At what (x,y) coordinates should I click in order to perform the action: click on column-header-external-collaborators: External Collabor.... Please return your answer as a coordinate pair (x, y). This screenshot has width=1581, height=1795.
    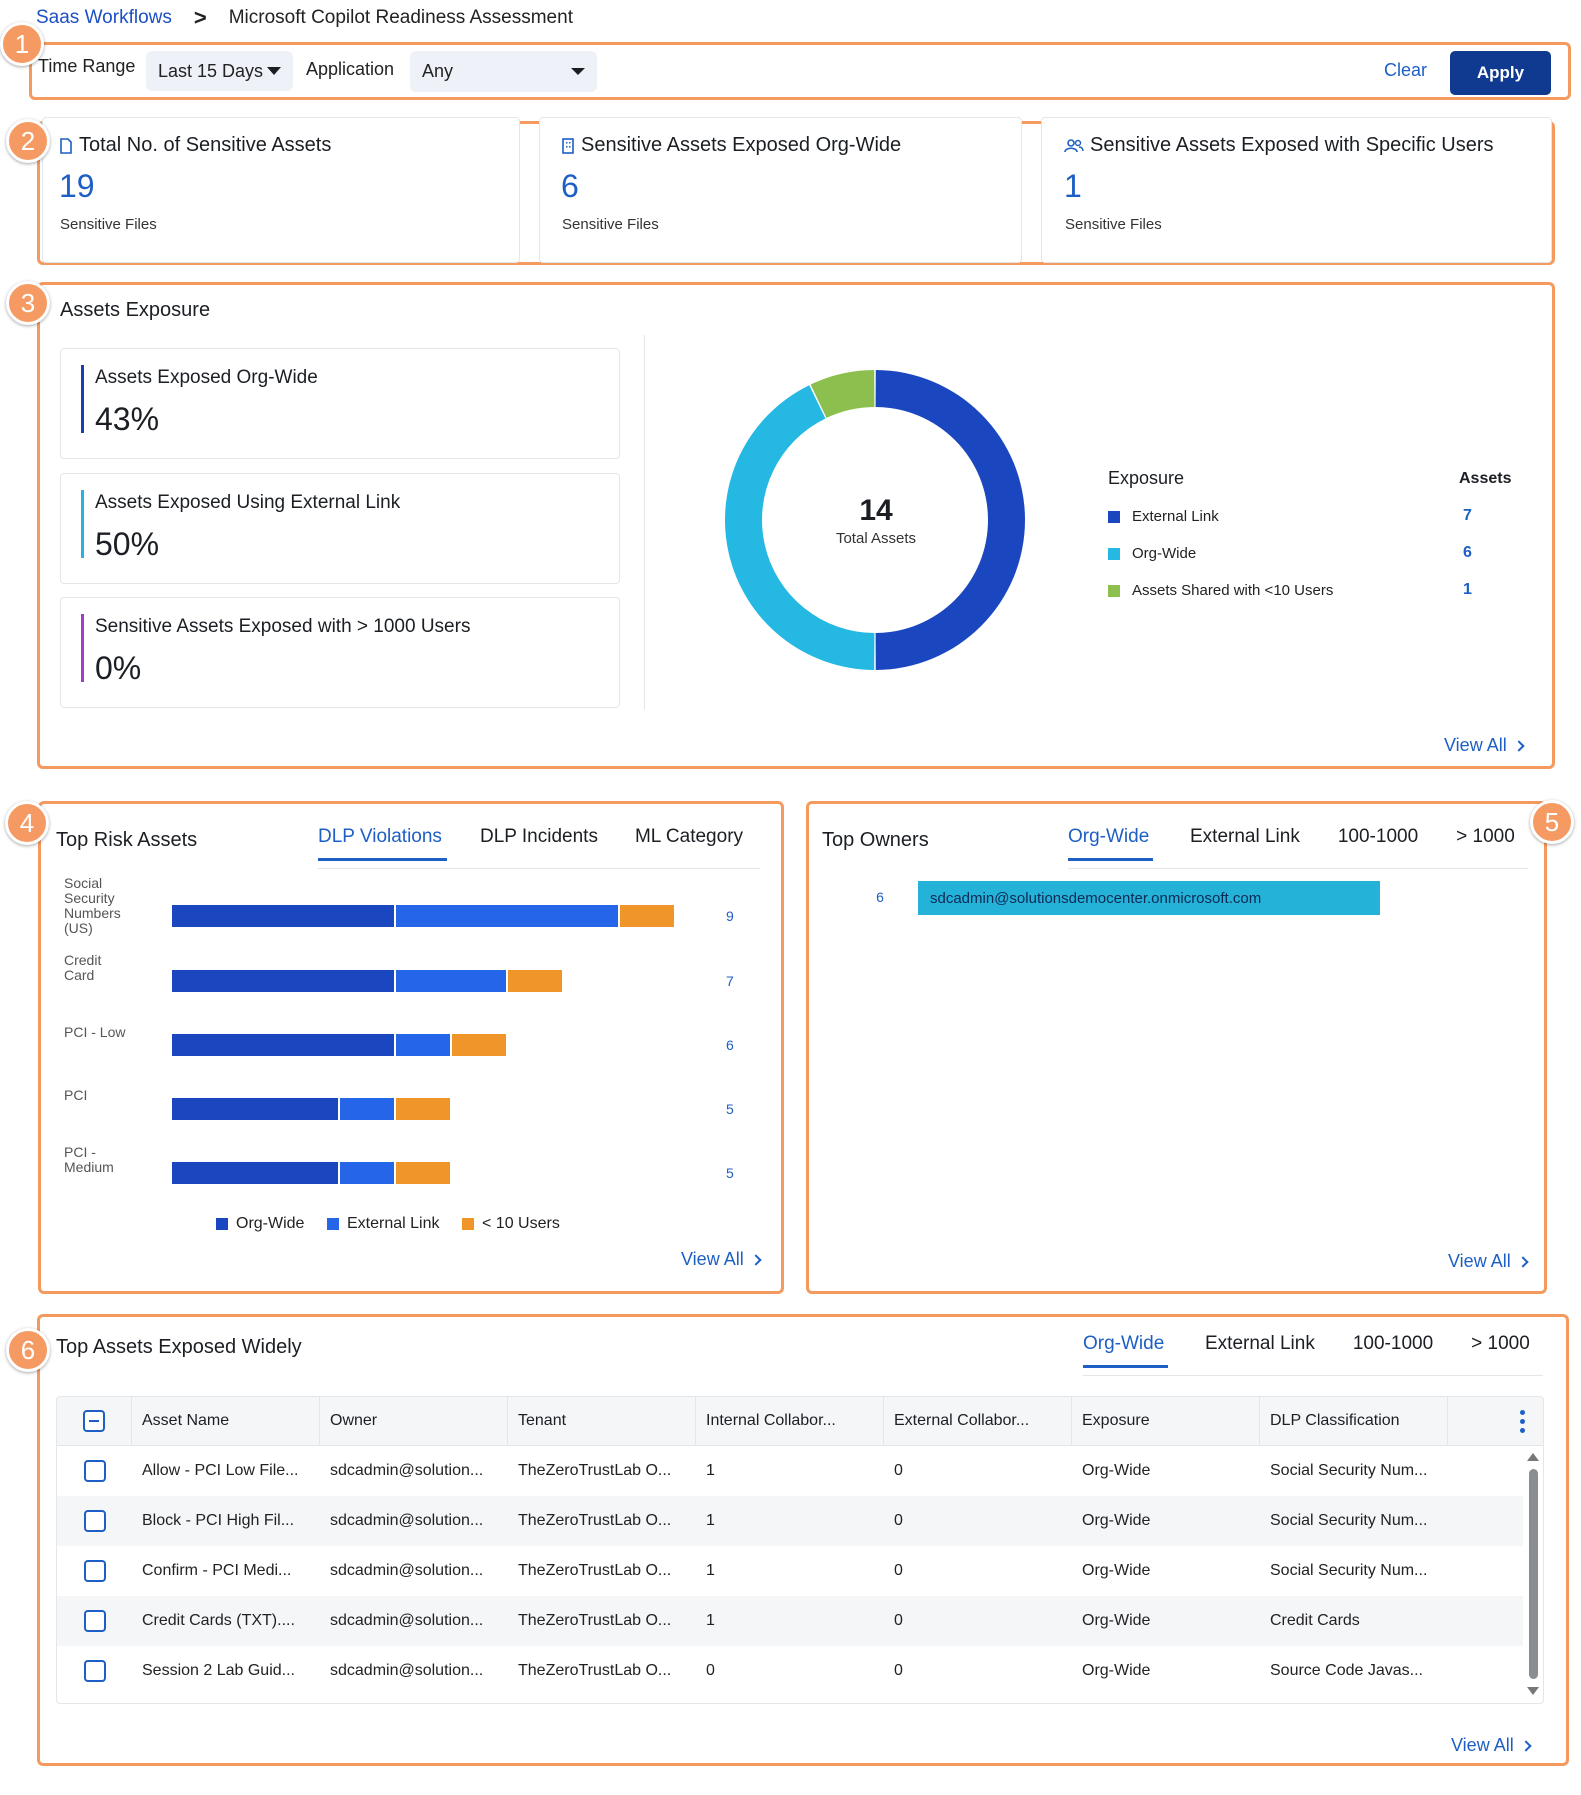
    Looking at the image, I should click on (978, 1421).